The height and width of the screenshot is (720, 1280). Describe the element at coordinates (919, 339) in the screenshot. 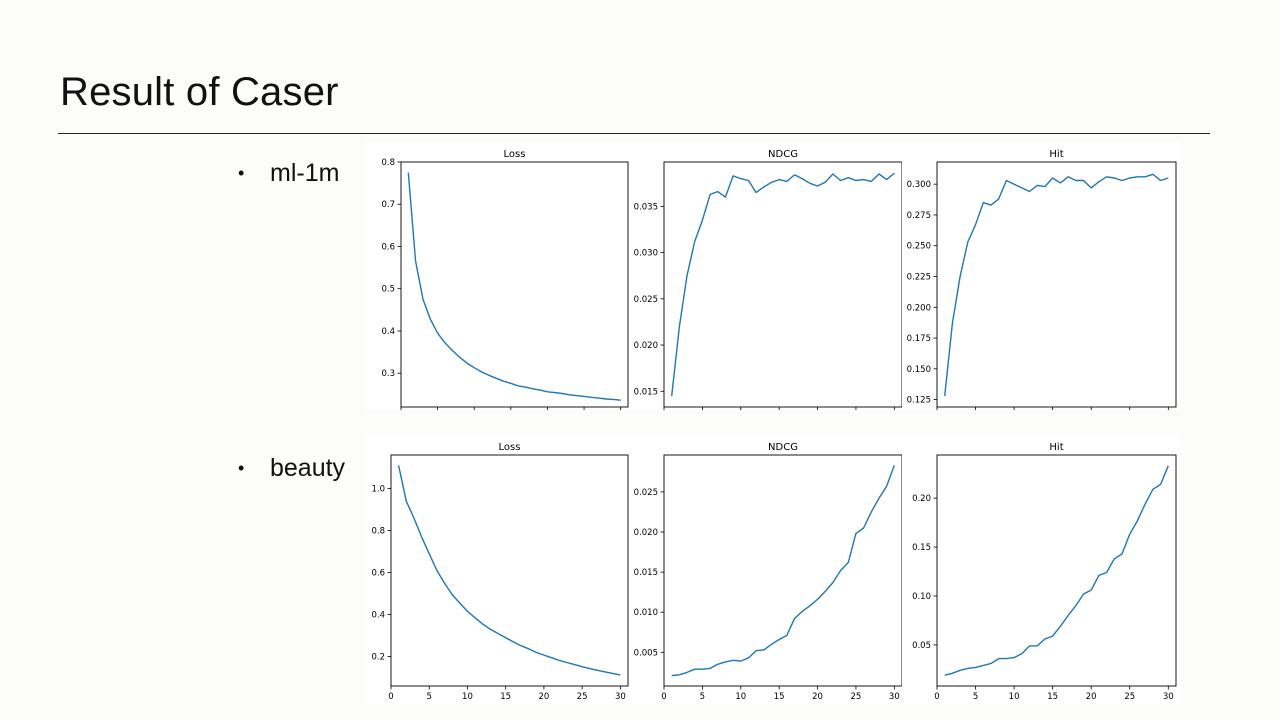

I see `y-tick-label: 0.175` at that location.